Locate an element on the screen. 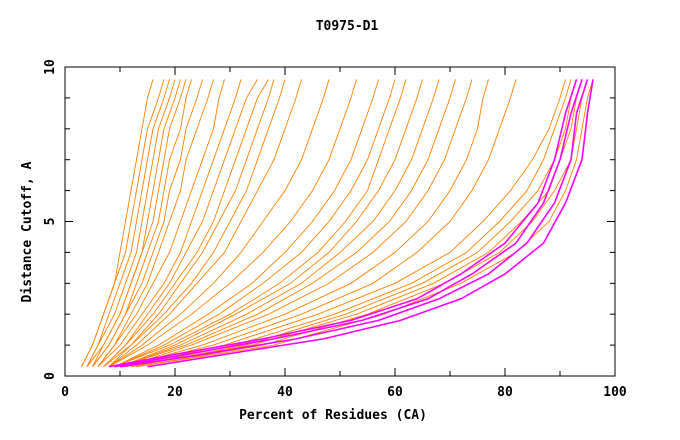 This screenshot has height=440, width=680. x-axis-label: Percent of Residues (CA) is located at coordinates (333, 415).